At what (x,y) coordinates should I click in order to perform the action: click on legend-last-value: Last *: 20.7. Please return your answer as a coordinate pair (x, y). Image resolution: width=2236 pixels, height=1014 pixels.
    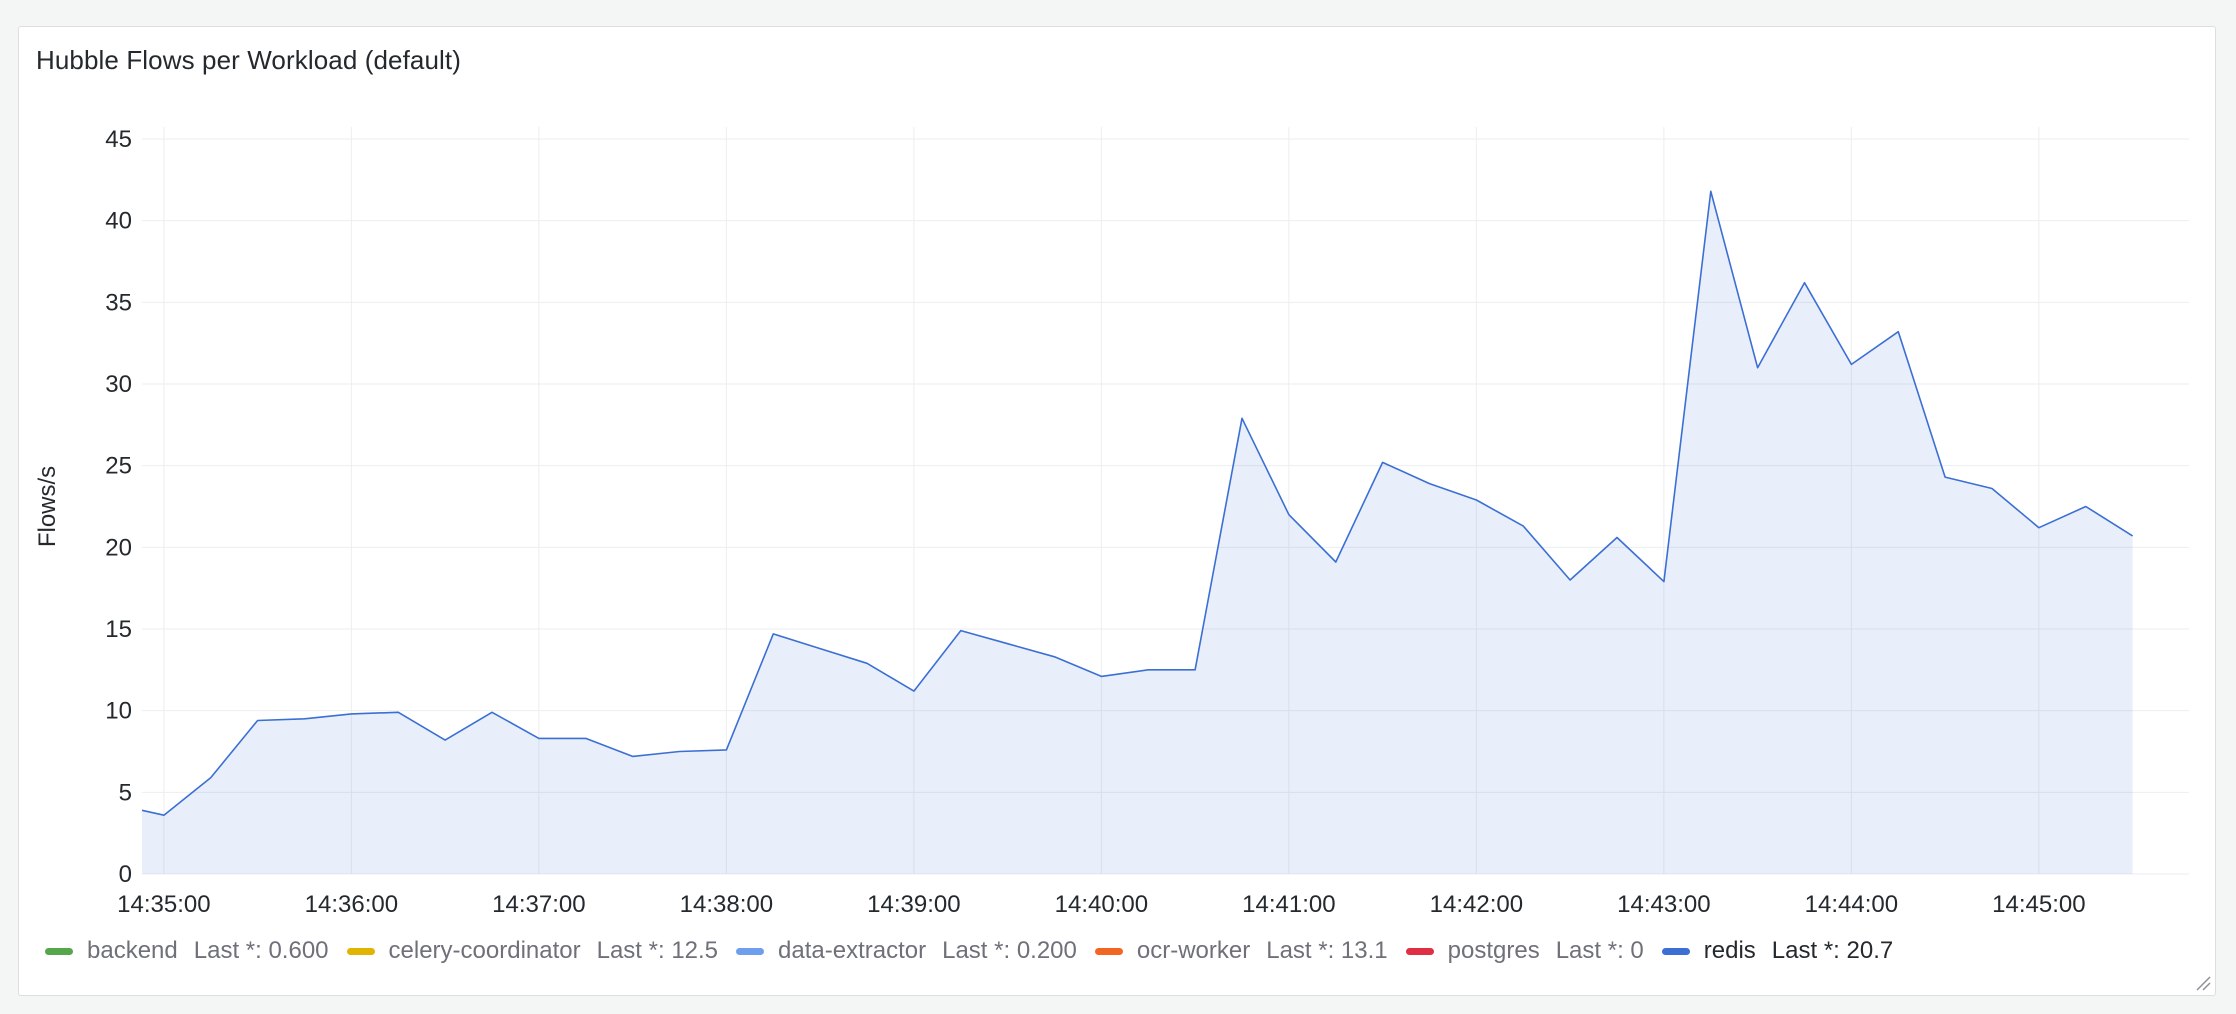
    Looking at the image, I should click on (1832, 950).